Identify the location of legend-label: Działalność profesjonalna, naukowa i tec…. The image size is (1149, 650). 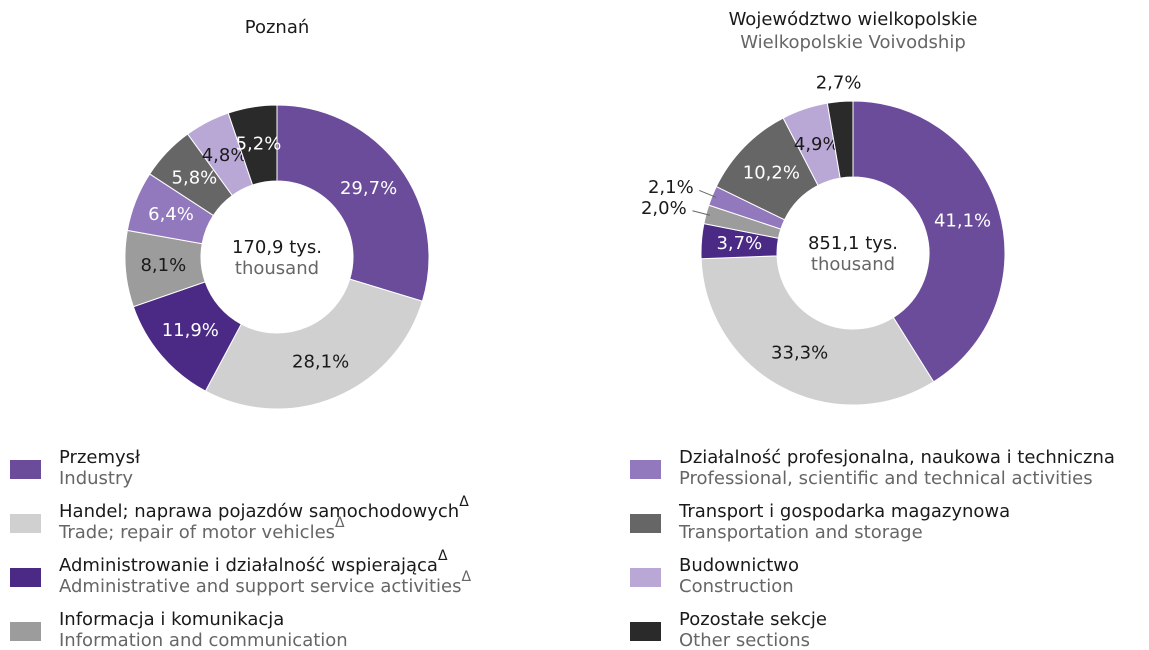
(897, 457).